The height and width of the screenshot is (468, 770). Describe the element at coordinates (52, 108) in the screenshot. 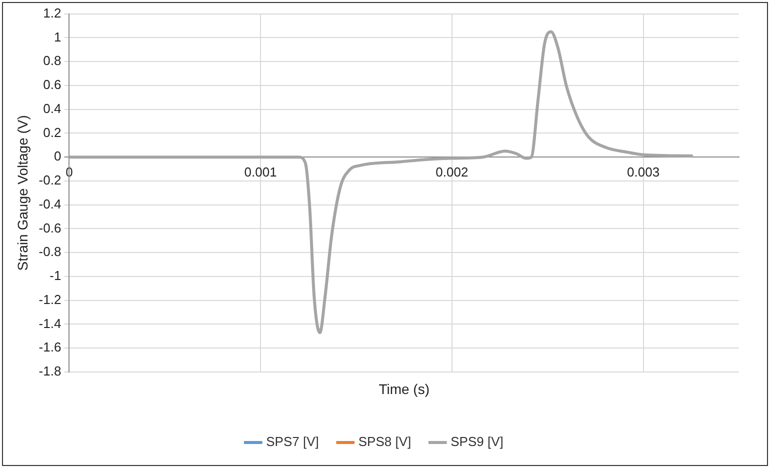

I see `y-tick-label: 0.4` at that location.